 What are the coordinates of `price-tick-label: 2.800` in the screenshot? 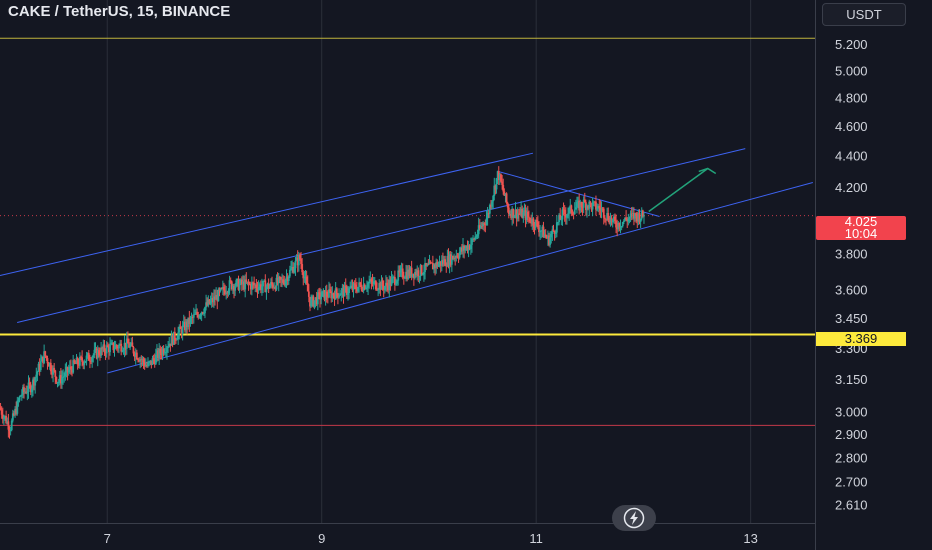 It's located at (851, 457).